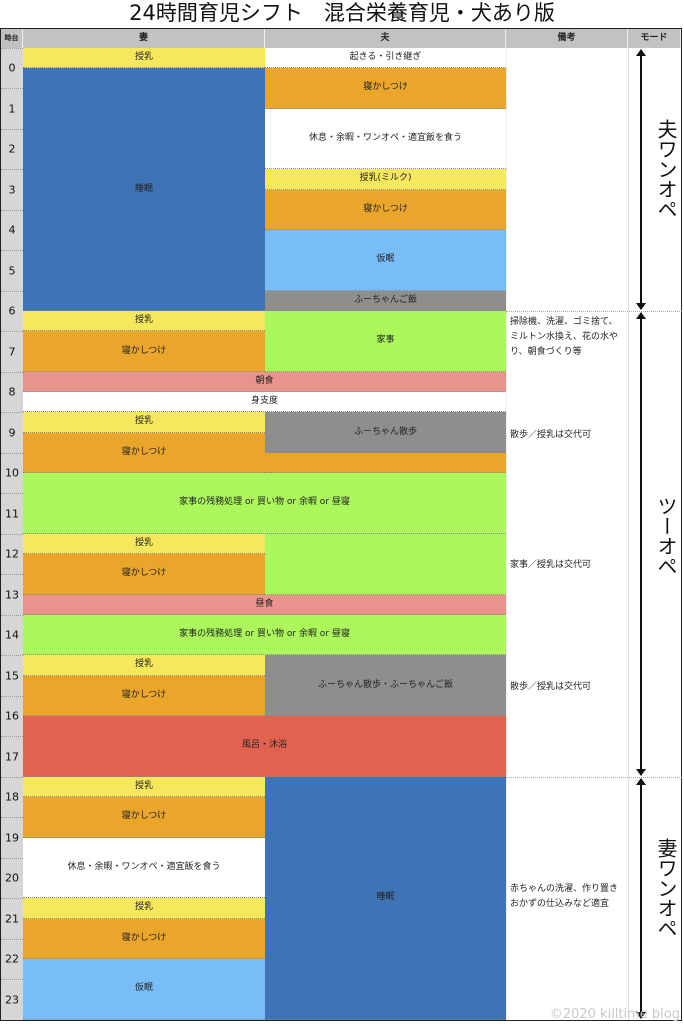 The image size is (684, 1024). I want to click on schedule-block-wife: 休息・余暇・ワンオペ・適宜飯を食う, so click(144, 868).